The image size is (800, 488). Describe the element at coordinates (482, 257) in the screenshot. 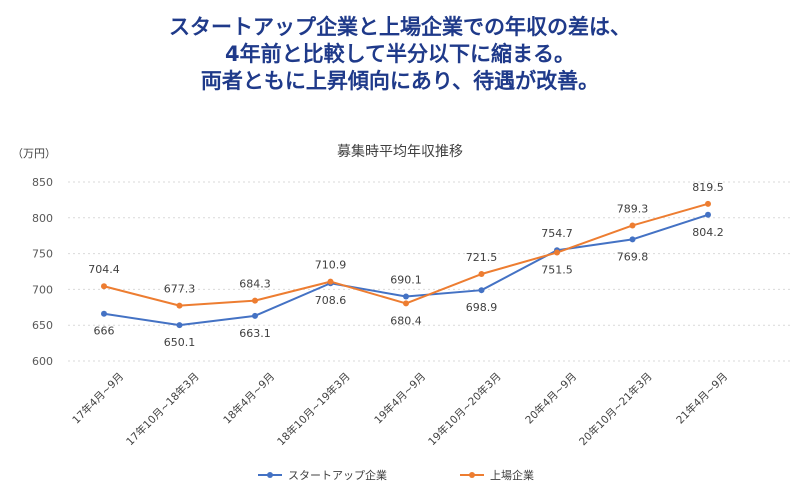

I see `data-label: 721.5` at that location.